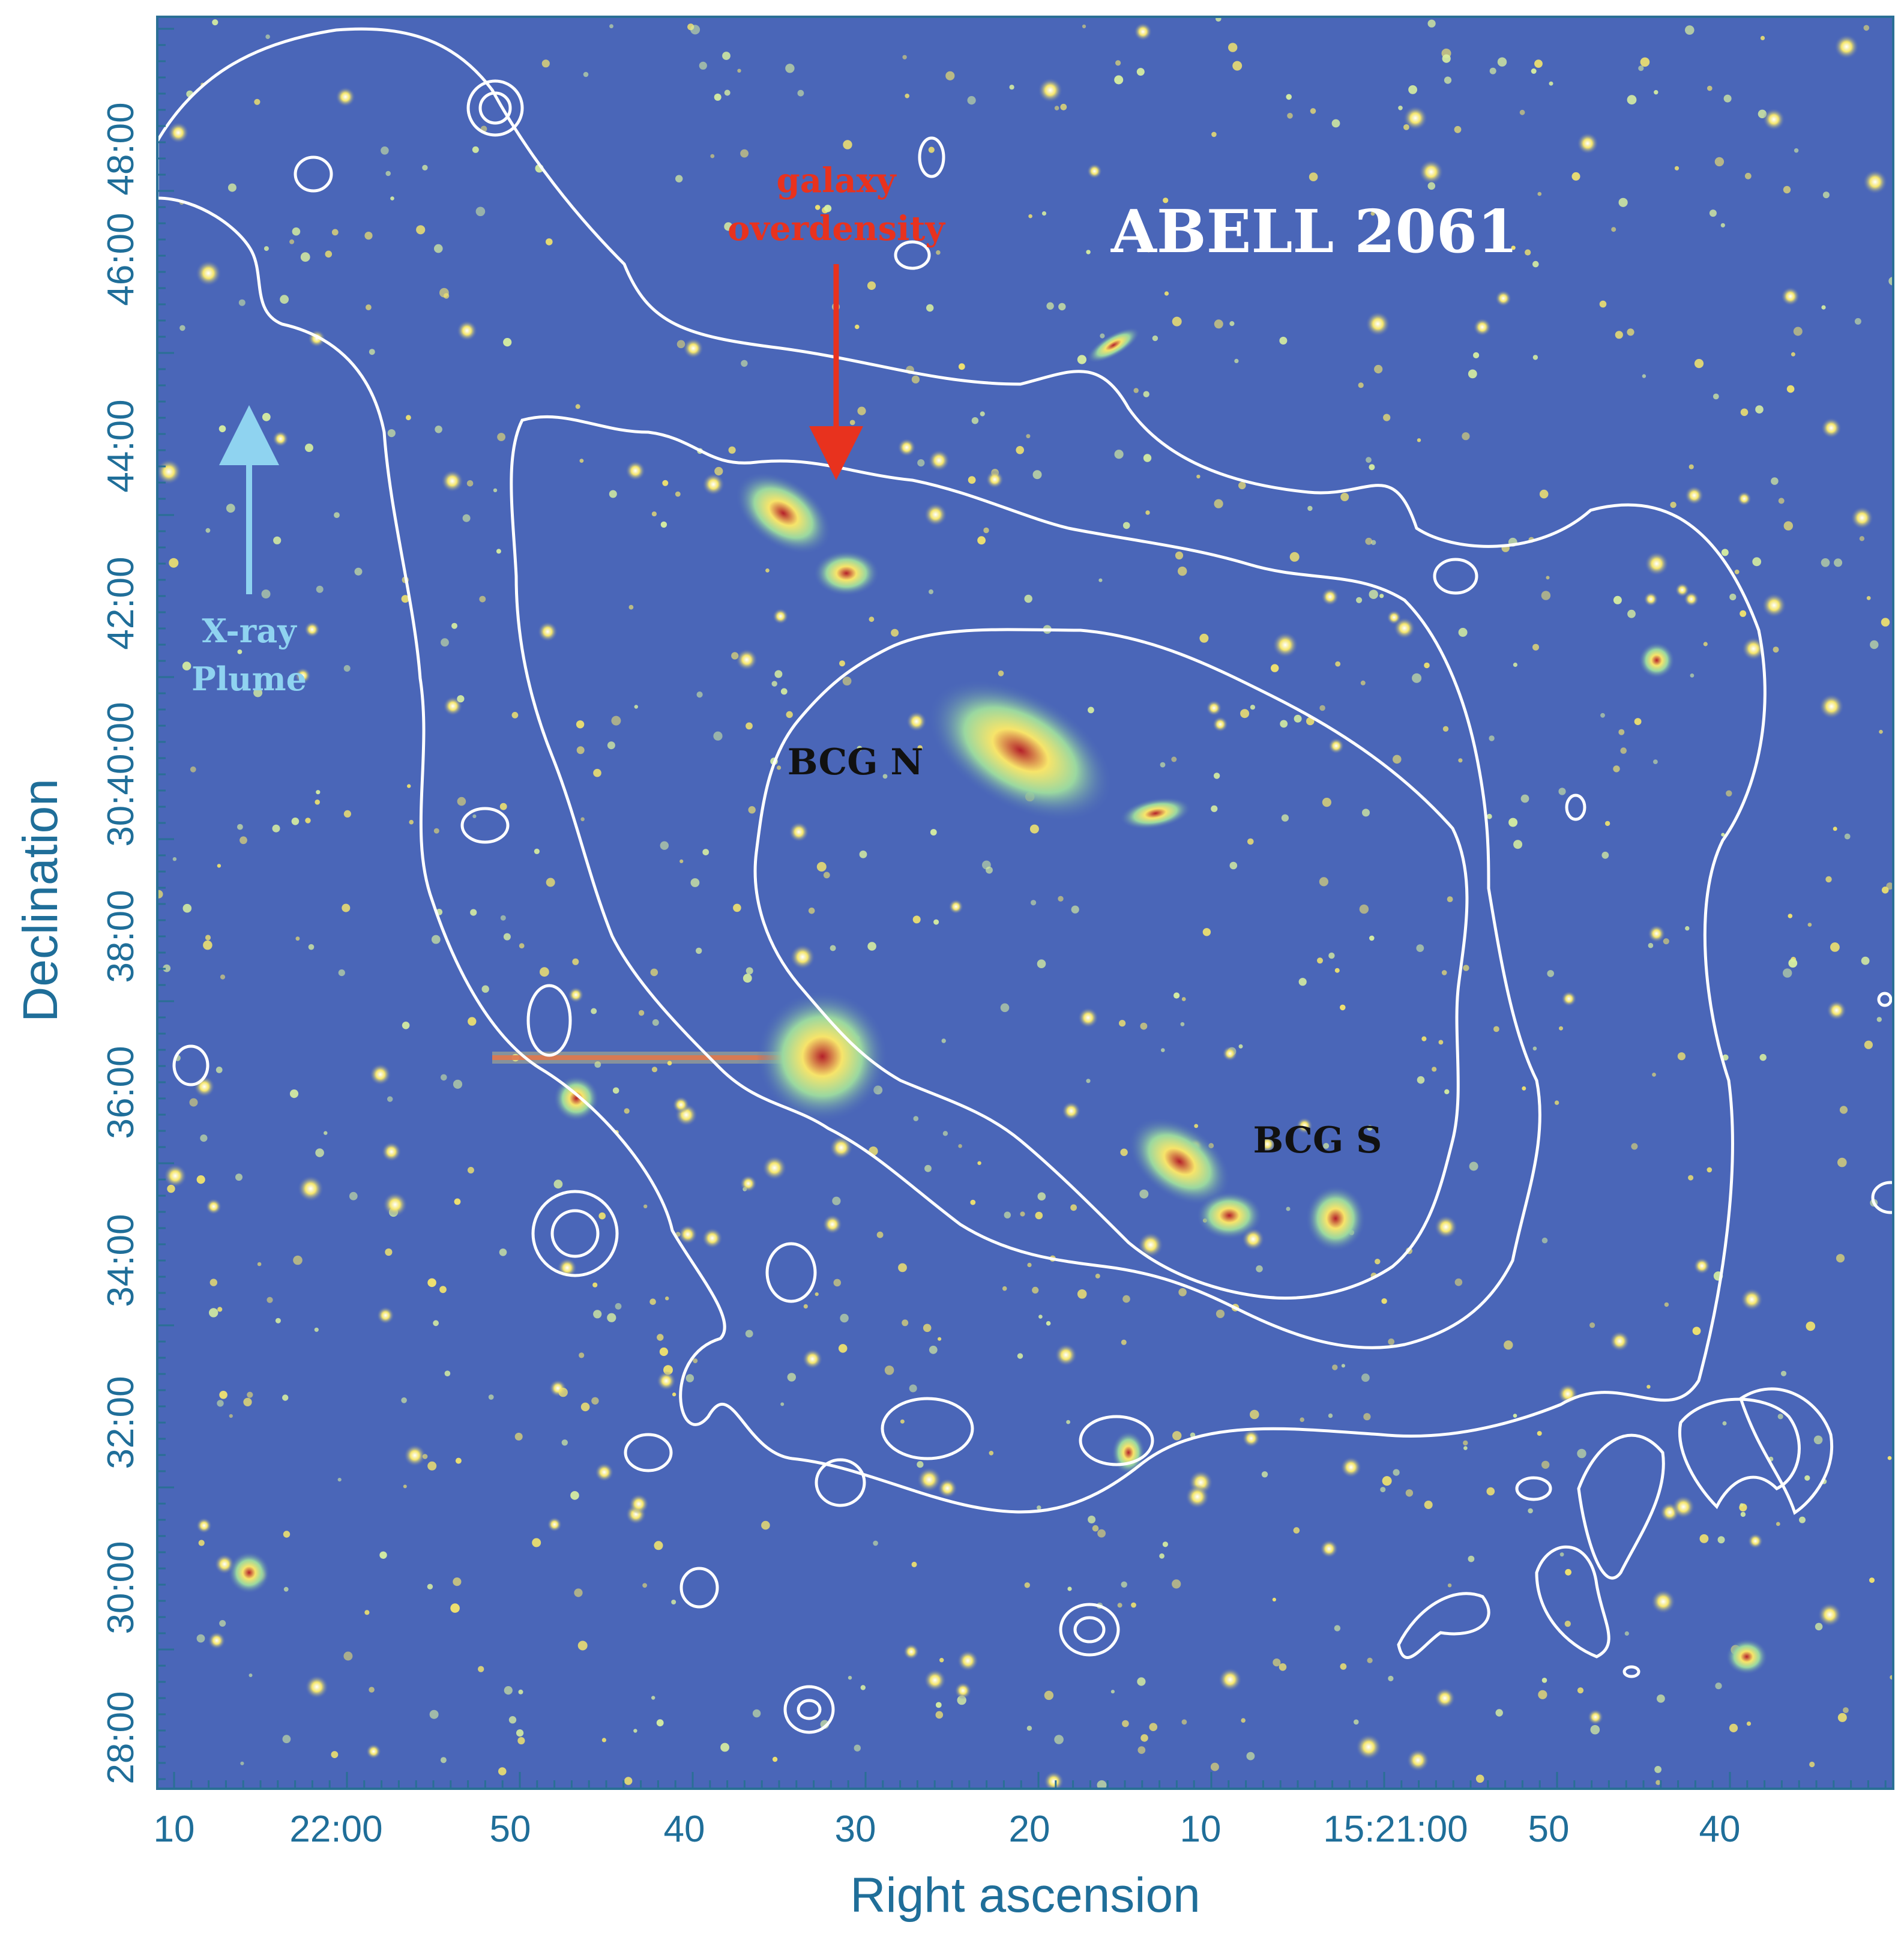 This screenshot has width=1904, height=1949. What do you see at coordinates (784, 513) in the screenshot?
I see `galaxy` at bounding box center [784, 513].